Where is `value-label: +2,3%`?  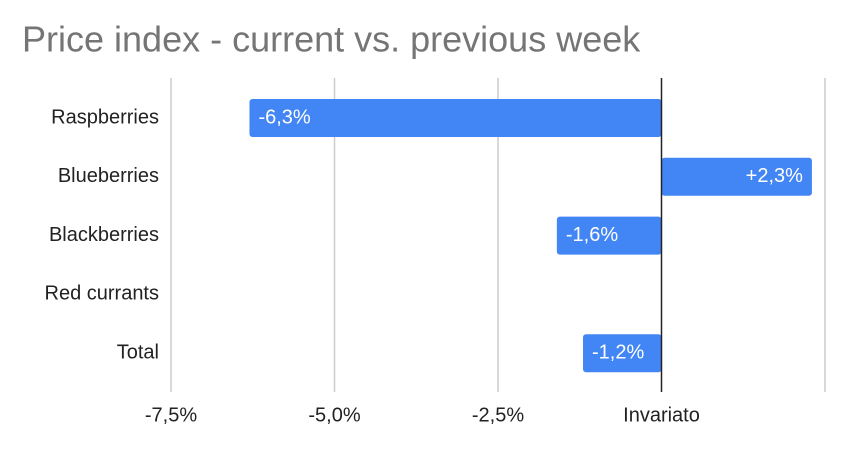
value-label: +2,3% is located at coordinates (774, 176).